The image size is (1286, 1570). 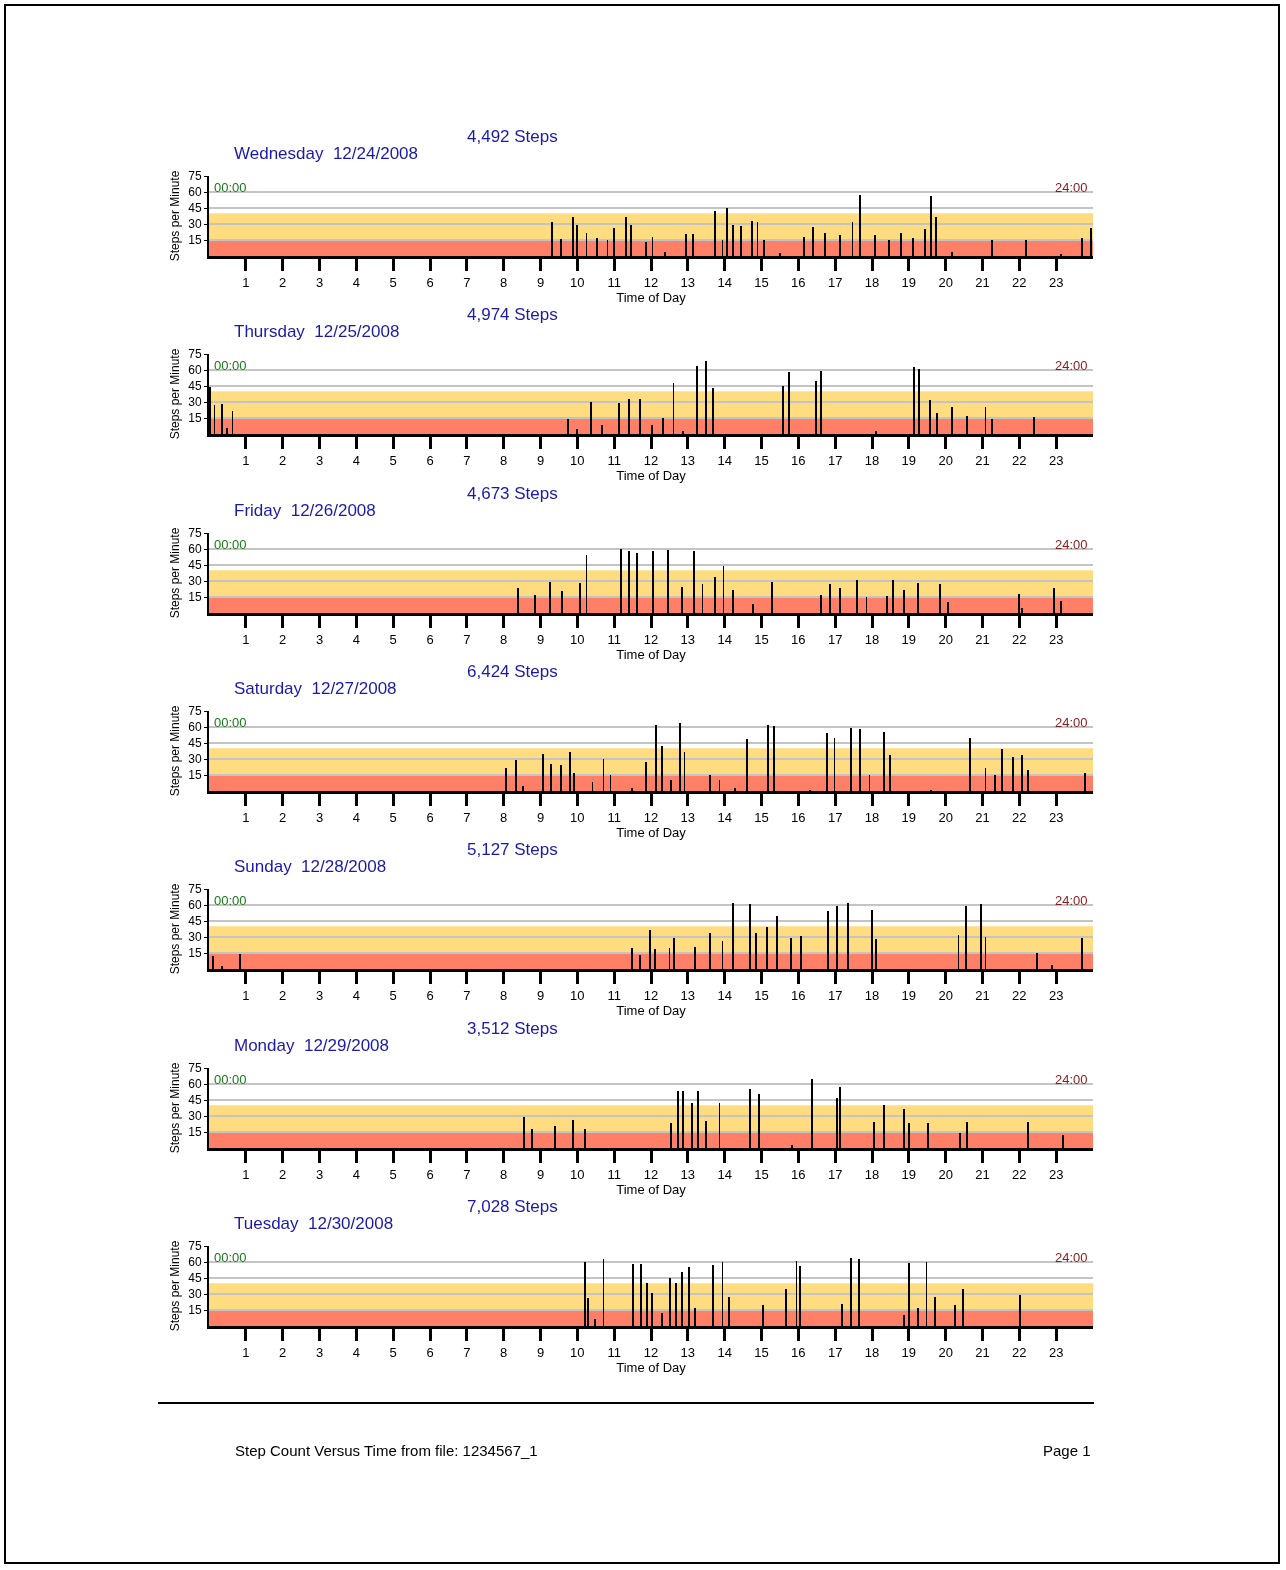 What do you see at coordinates (314, 1223) in the screenshot?
I see `chart-title: Tuesday 12/30/2008` at bounding box center [314, 1223].